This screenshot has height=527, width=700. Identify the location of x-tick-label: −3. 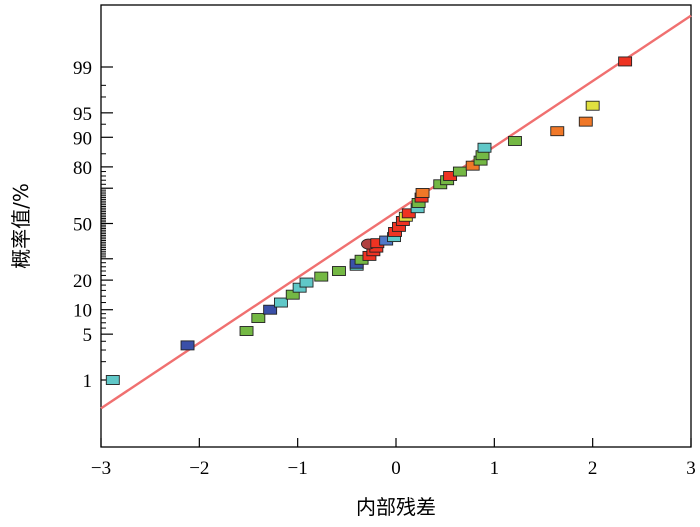
(101, 468).